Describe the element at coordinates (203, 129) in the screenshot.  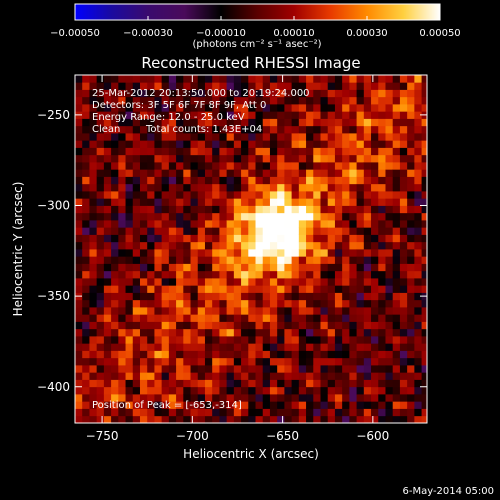
I see `annotation-counts: Total counts: 1.43E+04` at that location.